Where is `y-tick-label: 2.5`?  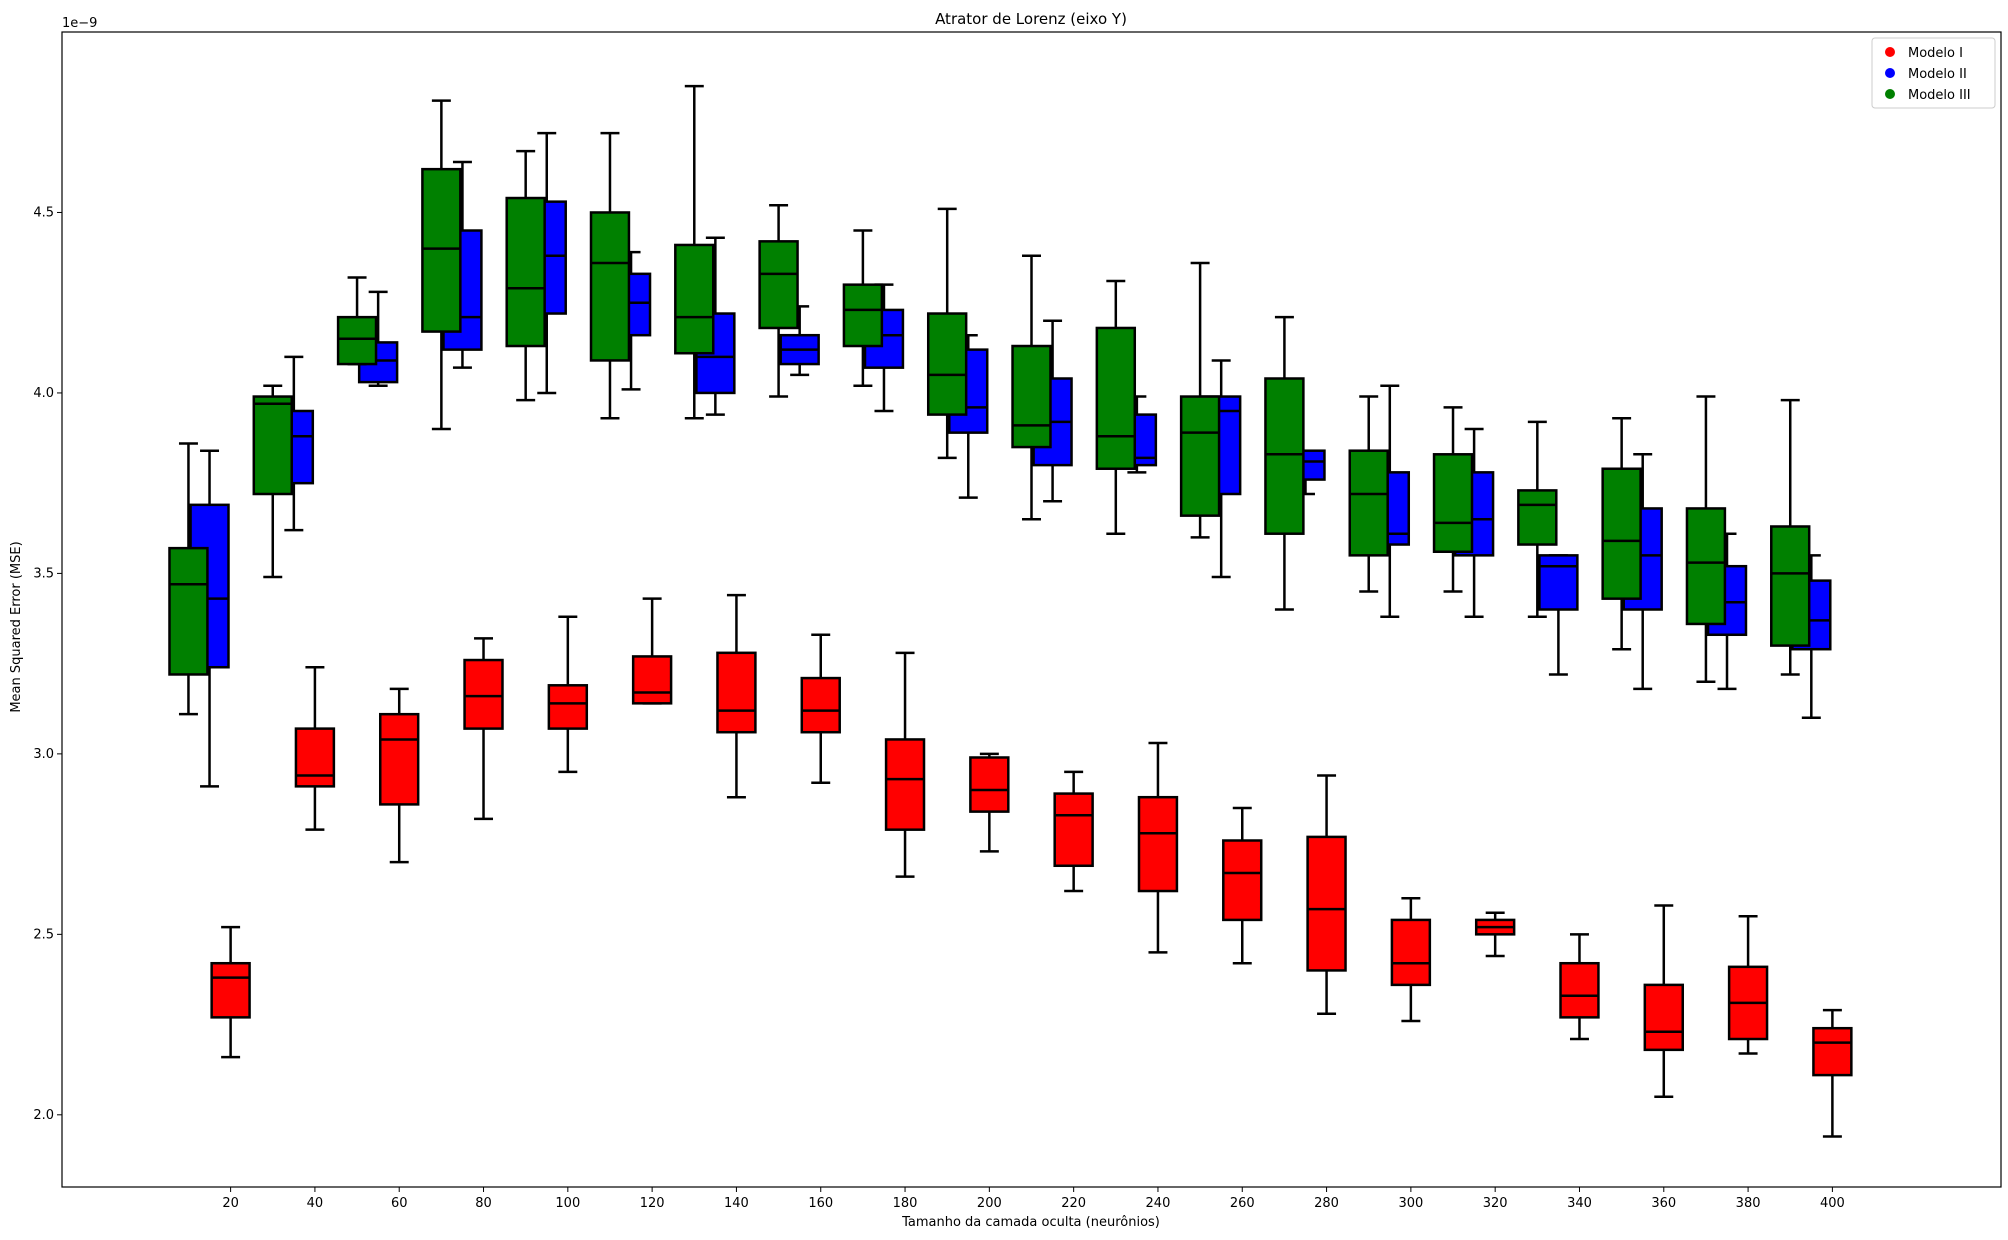
y-tick-label: 2.5 is located at coordinates (43, 934).